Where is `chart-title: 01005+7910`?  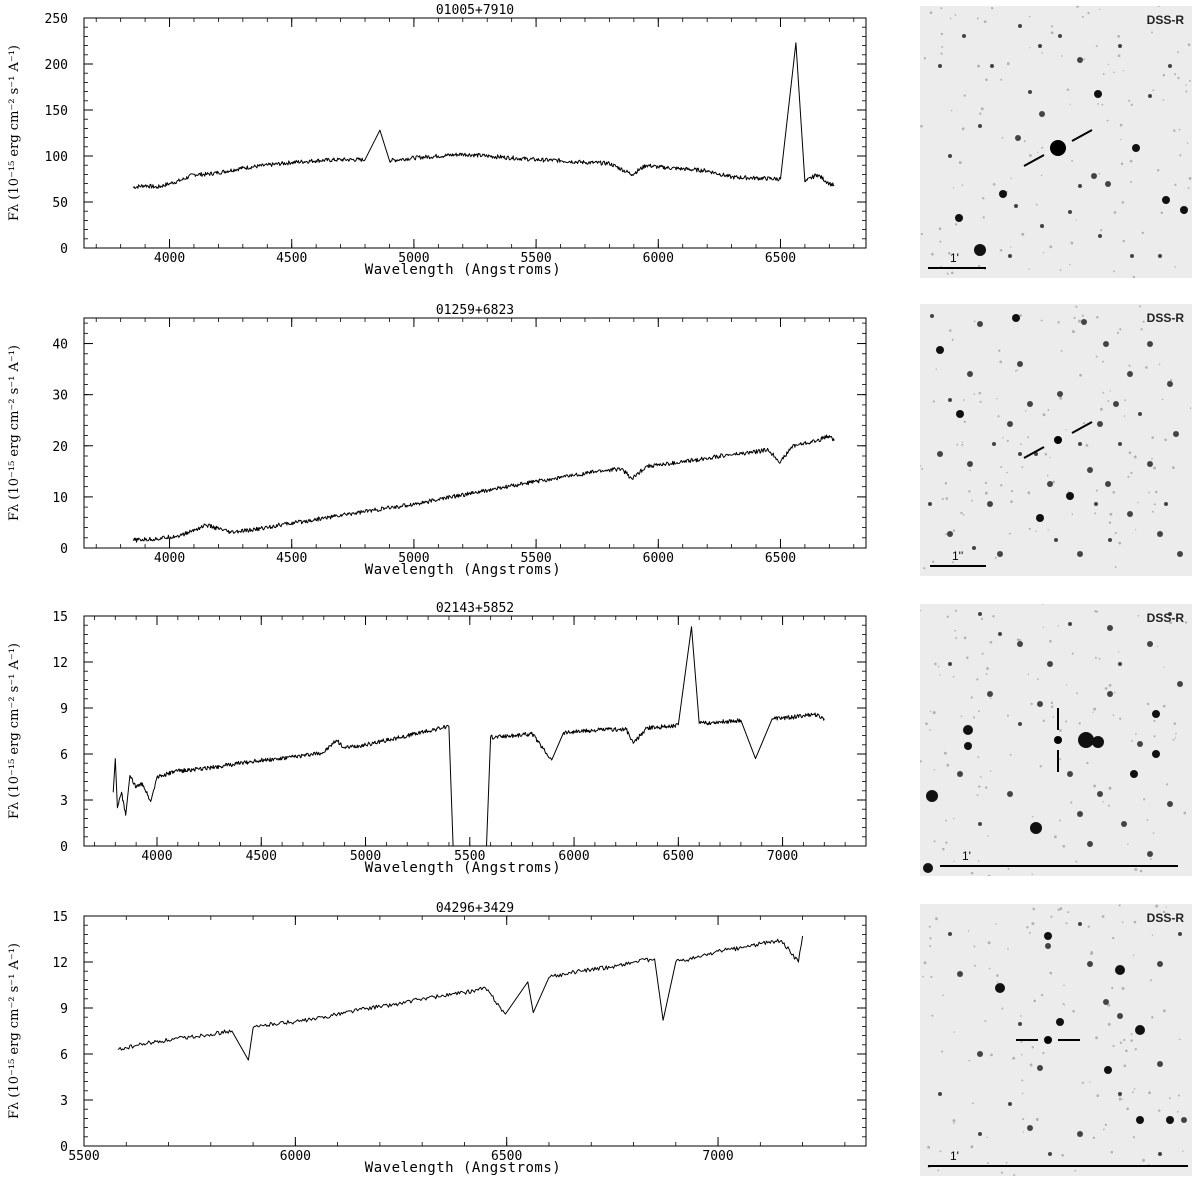 chart-title: 01005+7910 is located at coordinates (475, 10).